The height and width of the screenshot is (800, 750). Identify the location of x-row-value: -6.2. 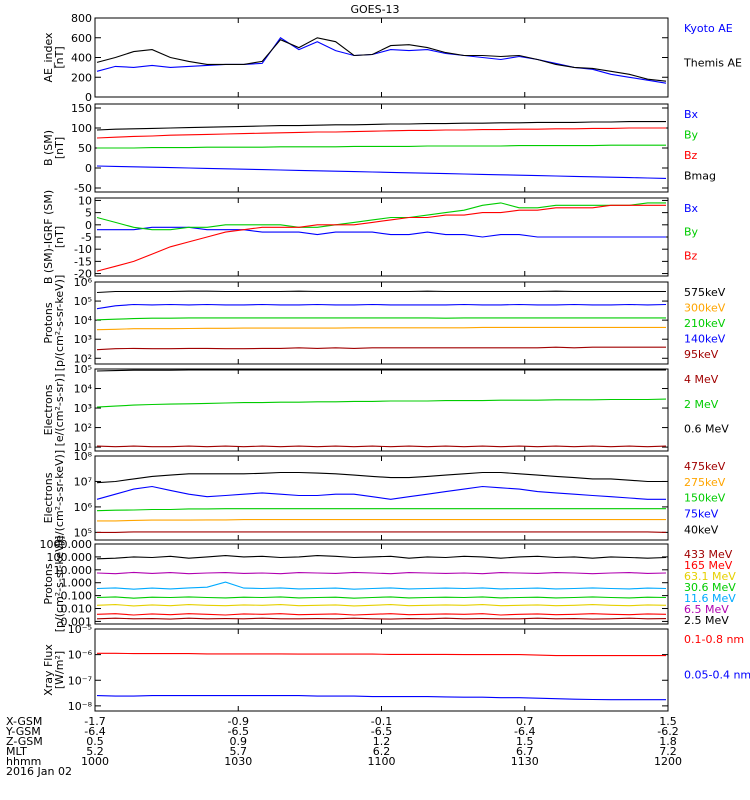
(667, 731).